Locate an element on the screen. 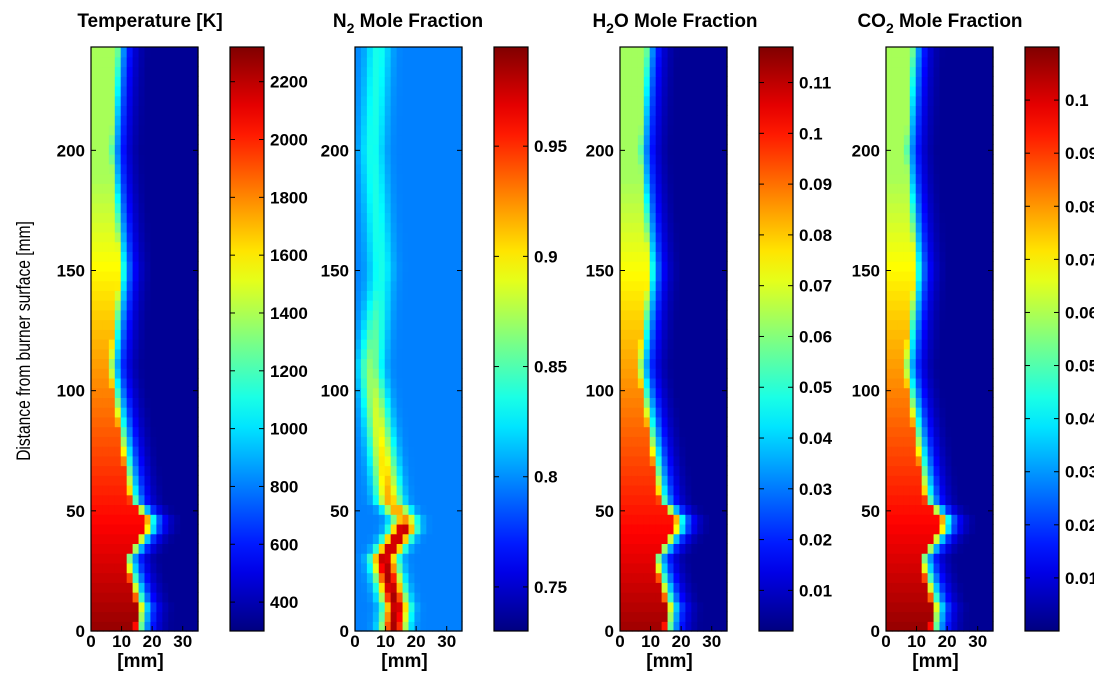 The height and width of the screenshot is (682, 1094). panel-title: Temperature [K] is located at coordinates (149, 21).